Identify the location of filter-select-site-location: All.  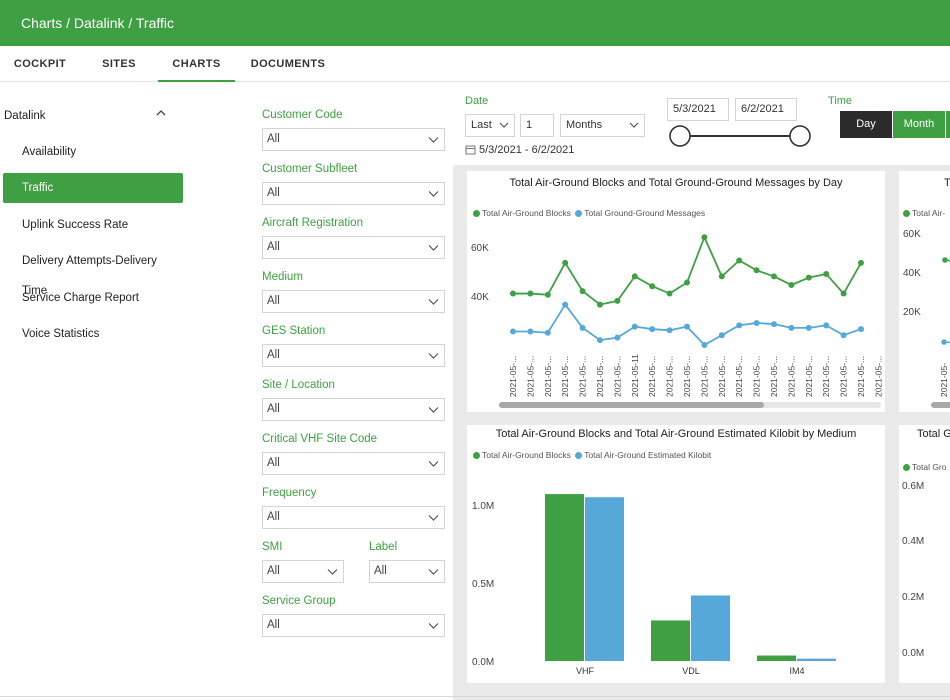
(353, 409).